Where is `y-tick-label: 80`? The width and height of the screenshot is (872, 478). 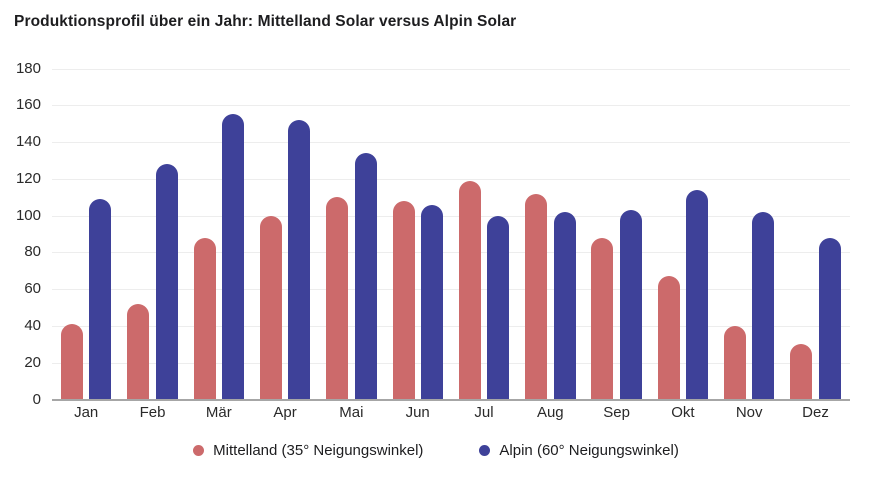 y-tick-label: 80 is located at coordinates (32, 252).